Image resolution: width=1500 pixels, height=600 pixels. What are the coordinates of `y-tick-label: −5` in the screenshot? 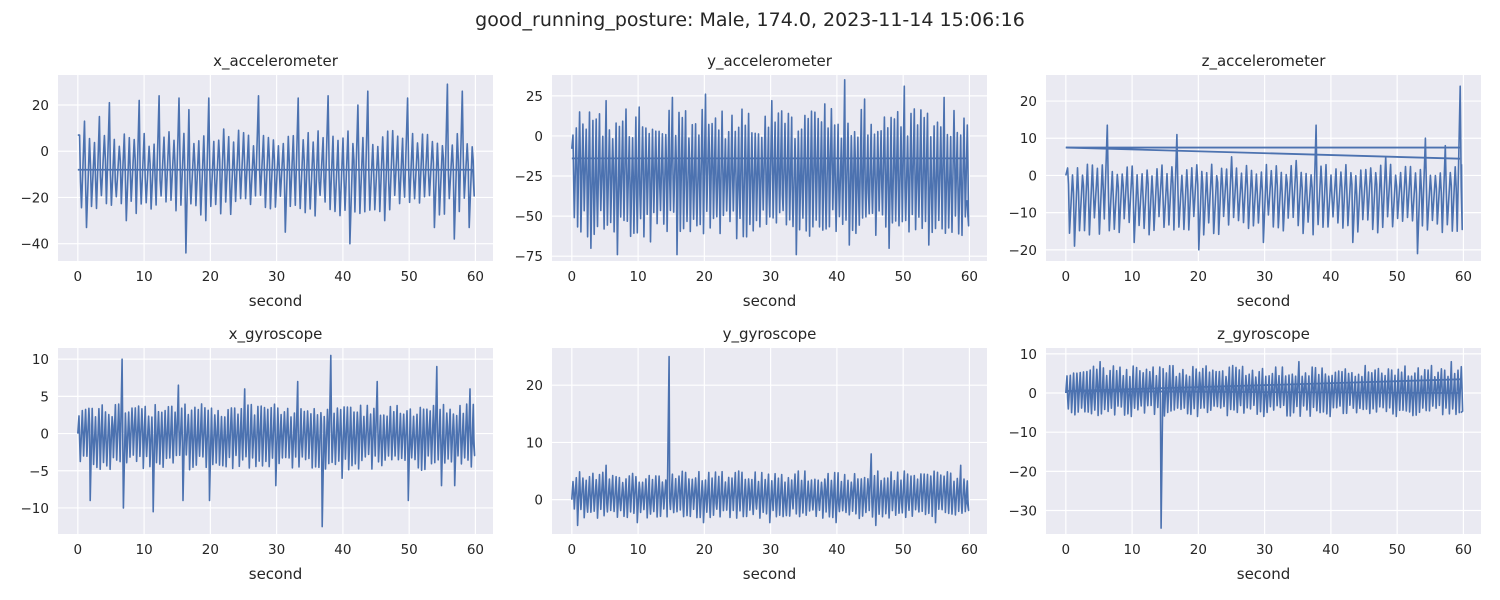 It's located at (39, 472).